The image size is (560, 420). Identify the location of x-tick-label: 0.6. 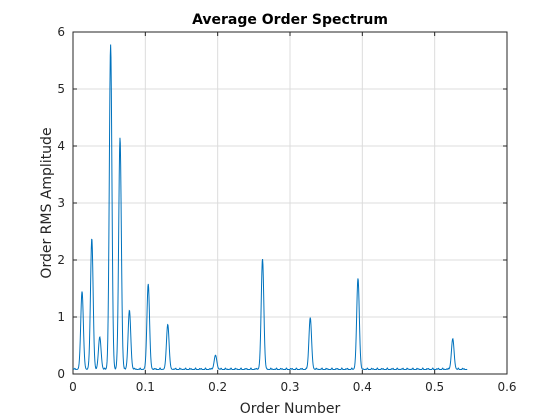
(506, 387).